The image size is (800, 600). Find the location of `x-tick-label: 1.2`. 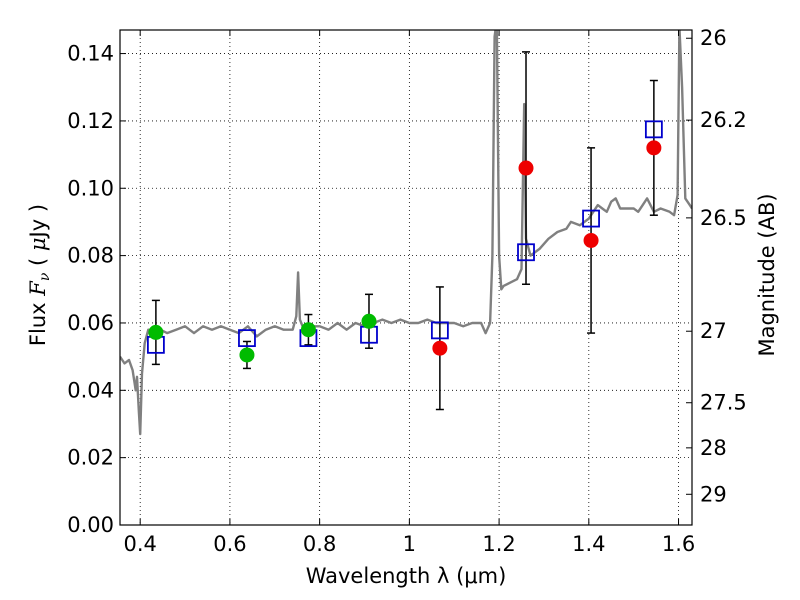

x-tick-label: 1.2 is located at coordinates (498, 544).